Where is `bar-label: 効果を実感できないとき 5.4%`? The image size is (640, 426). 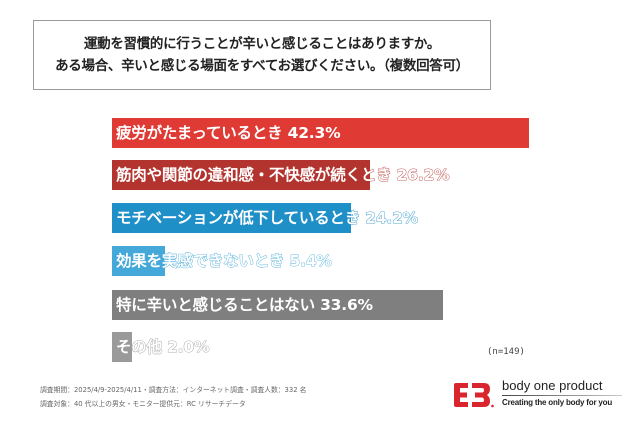
bar-label: 効果を実感できないとき 5.4% is located at coordinates (224, 261).